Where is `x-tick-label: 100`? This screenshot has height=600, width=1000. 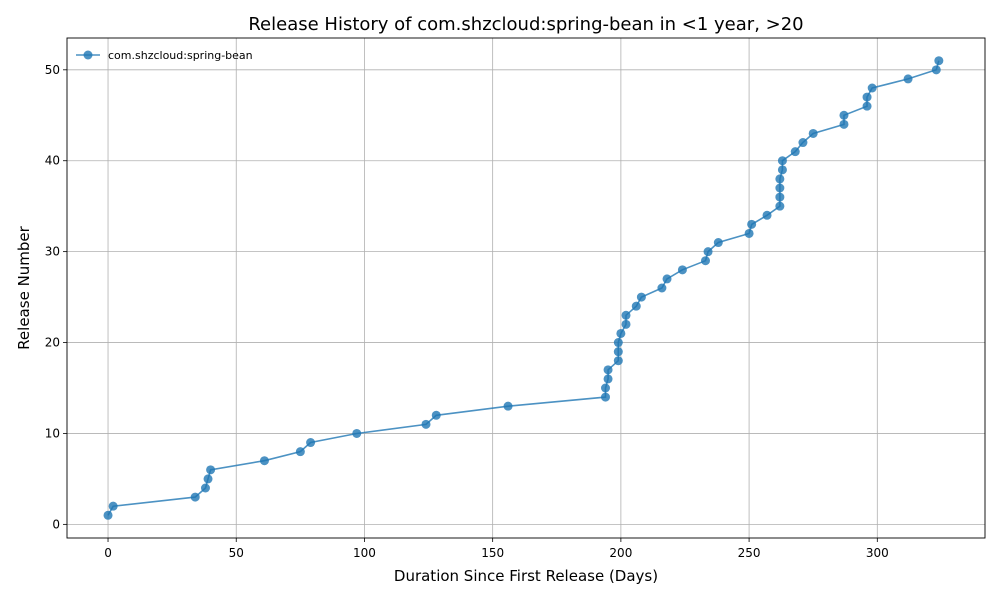
x-tick-label: 100 is located at coordinates (364, 553).